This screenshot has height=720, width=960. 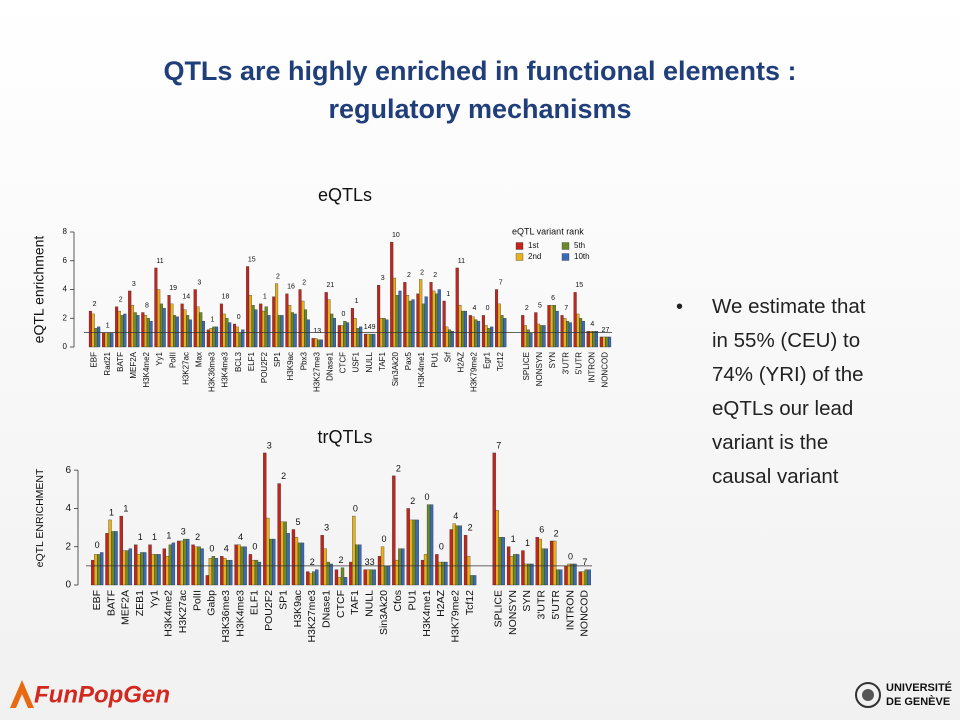 I want to click on annotation: 149, so click(x=370, y=327).